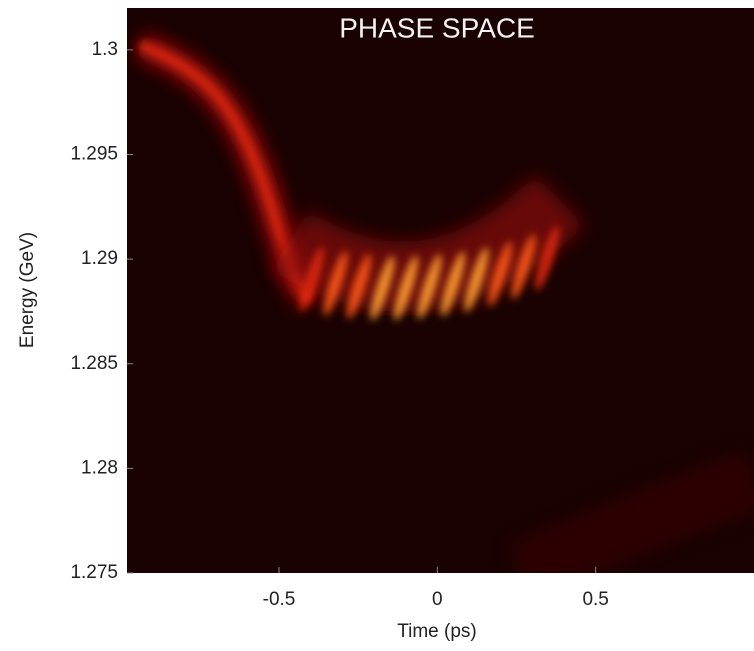 The image size is (754, 651). I want to click on x-tick-label: -0.5, so click(279, 599).